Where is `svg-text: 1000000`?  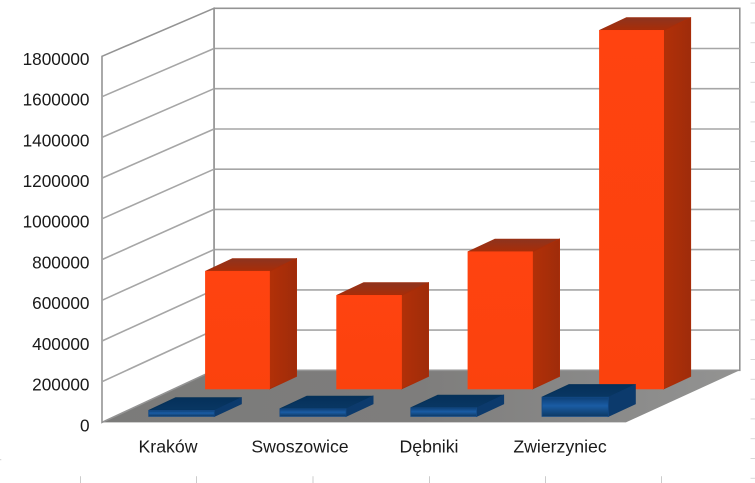
svg-text: 1000000 is located at coordinates (56, 222).